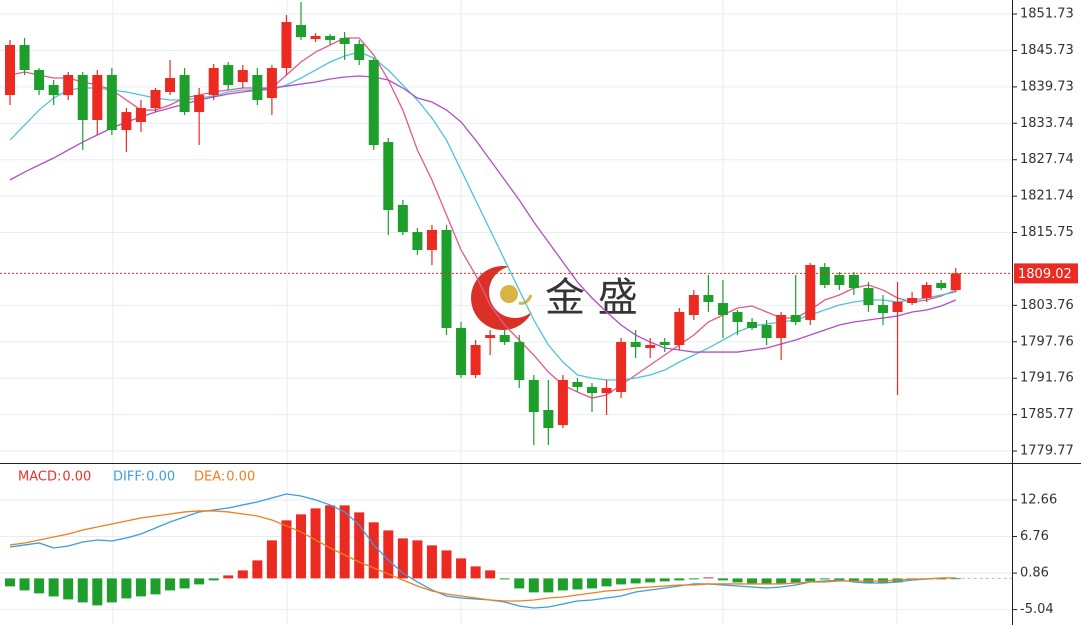 Image resolution: width=1081 pixels, height=625 pixels. Describe the element at coordinates (1047, 50) in the screenshot. I see `y-tick-label: 1845.73` at that location.